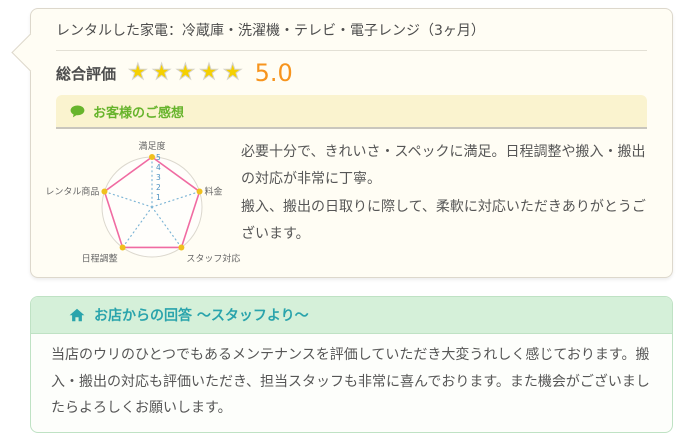 This screenshot has height=433, width=680. I want to click on speech-bubble-tail, so click(30, 52).